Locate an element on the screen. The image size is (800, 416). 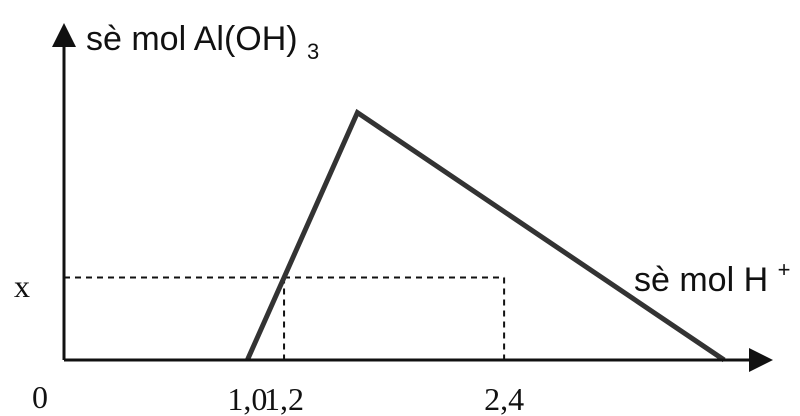
x-axis-label-superscript: + is located at coordinates (784, 269).